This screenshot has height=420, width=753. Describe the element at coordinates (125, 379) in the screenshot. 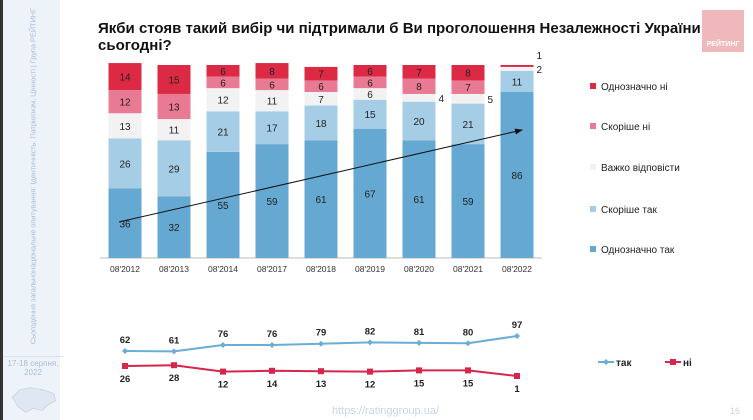

I see `point-label: 26` at that location.